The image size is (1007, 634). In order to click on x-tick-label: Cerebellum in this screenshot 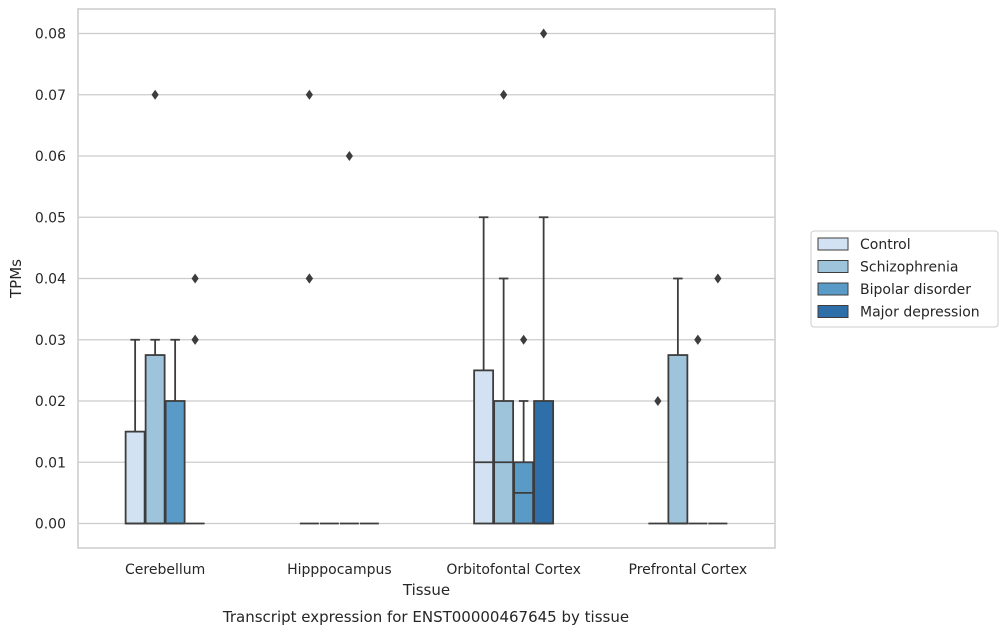, I will do `click(165, 570)`.